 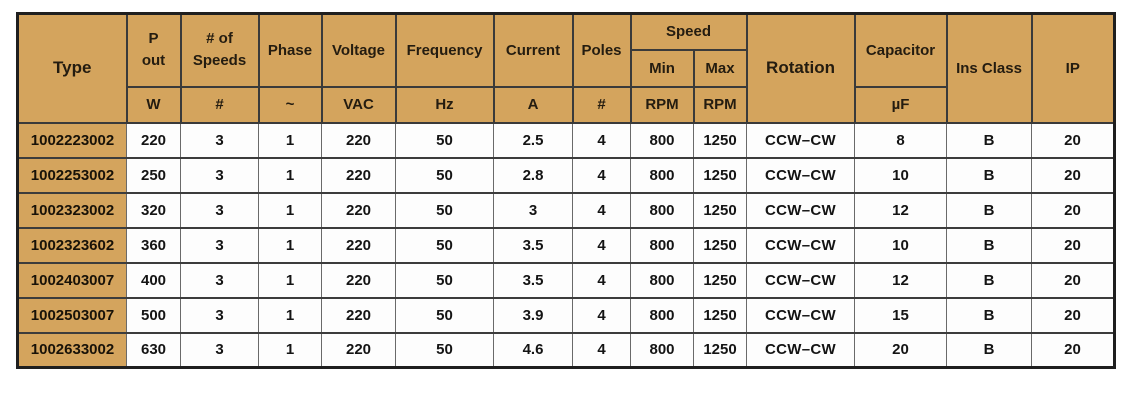 I want to click on table-cell: 2.8, so click(x=533, y=175).